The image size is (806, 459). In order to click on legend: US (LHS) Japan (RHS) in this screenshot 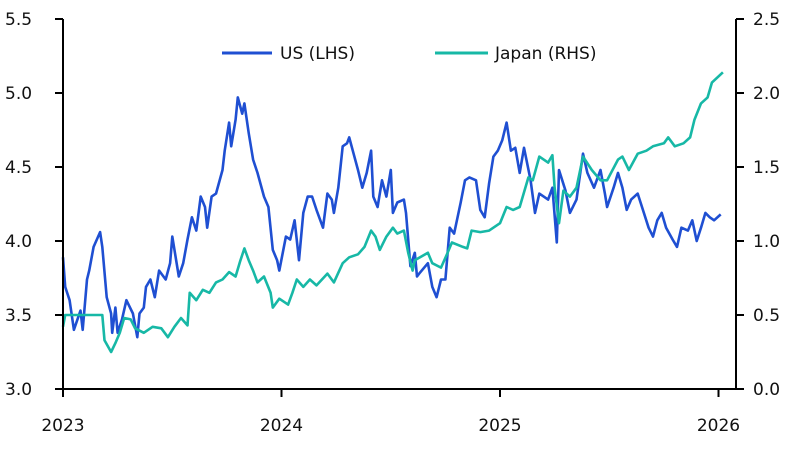, I will do `click(409, 54)`.